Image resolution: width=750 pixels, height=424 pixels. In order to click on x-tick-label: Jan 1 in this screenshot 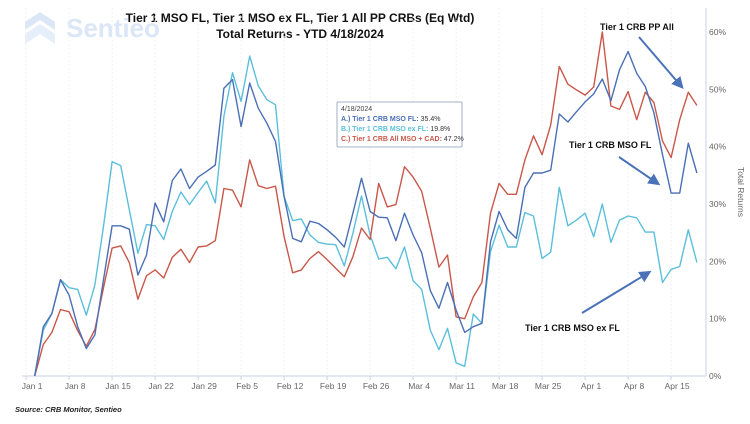, I will do `click(32, 386)`.